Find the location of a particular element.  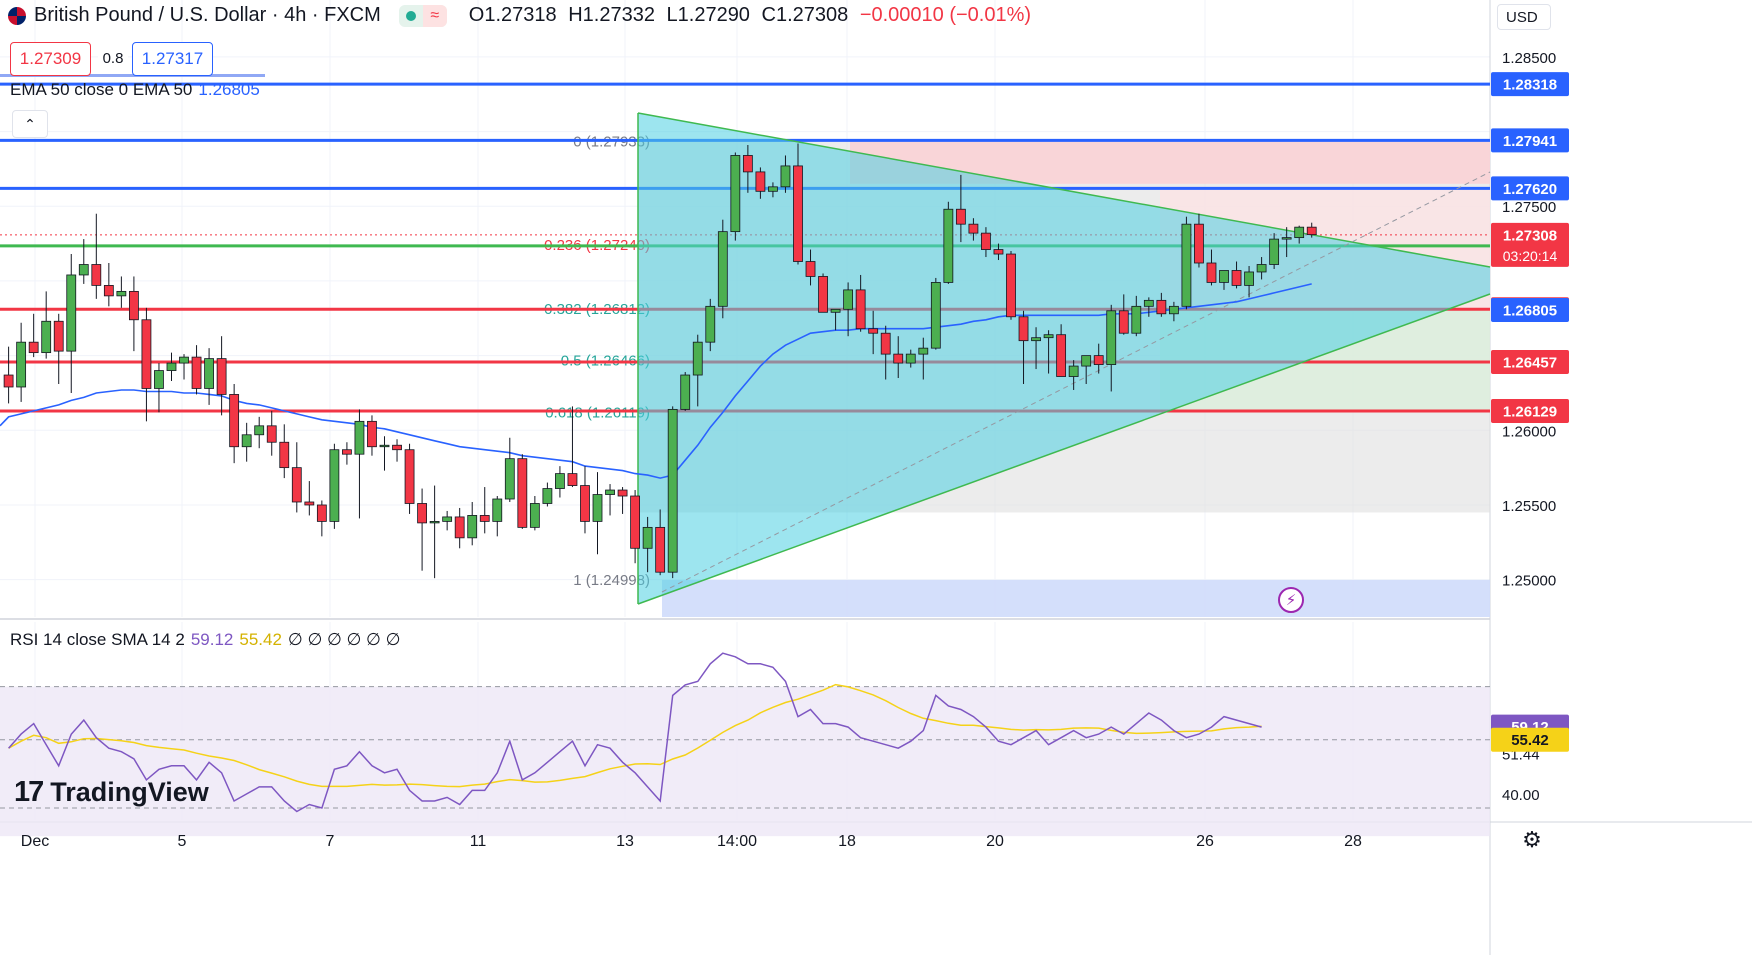

price-level-tag: 1.27941 is located at coordinates (1530, 140).